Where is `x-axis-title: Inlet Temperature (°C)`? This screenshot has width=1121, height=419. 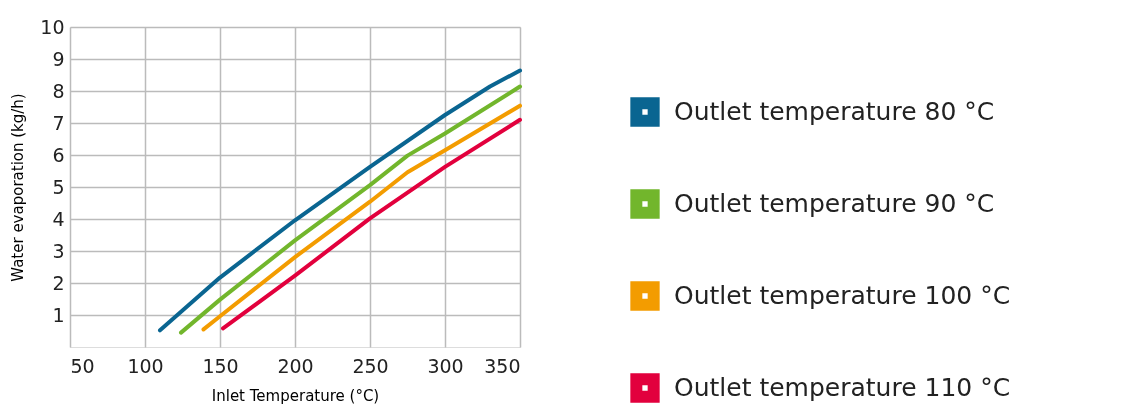
x-axis-title: Inlet Temperature (°C) is located at coordinates (295, 395).